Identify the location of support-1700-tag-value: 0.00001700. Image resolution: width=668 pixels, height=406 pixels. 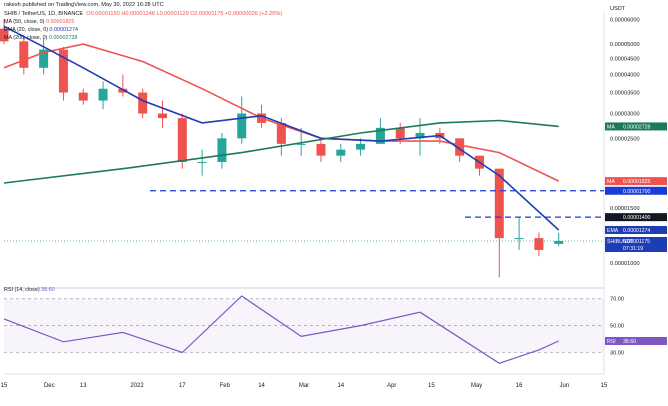
(637, 192).